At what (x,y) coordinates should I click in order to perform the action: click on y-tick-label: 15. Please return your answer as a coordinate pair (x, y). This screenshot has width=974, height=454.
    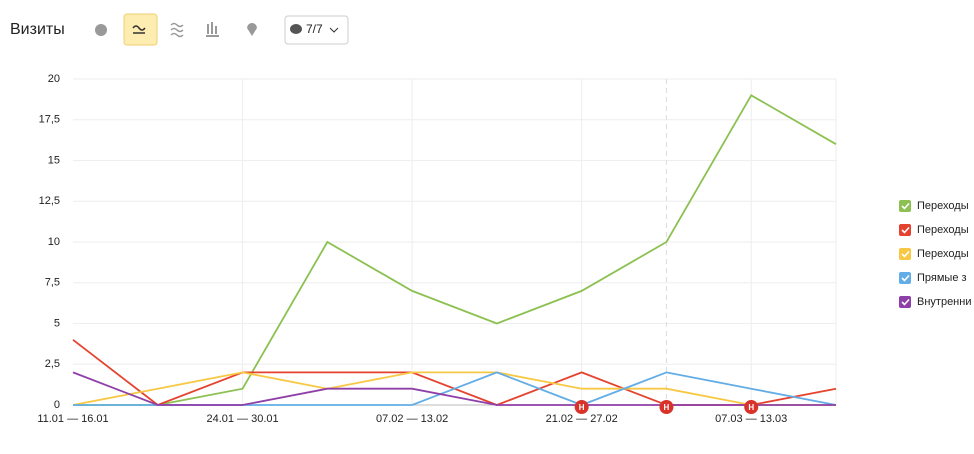
    Looking at the image, I should click on (54, 160).